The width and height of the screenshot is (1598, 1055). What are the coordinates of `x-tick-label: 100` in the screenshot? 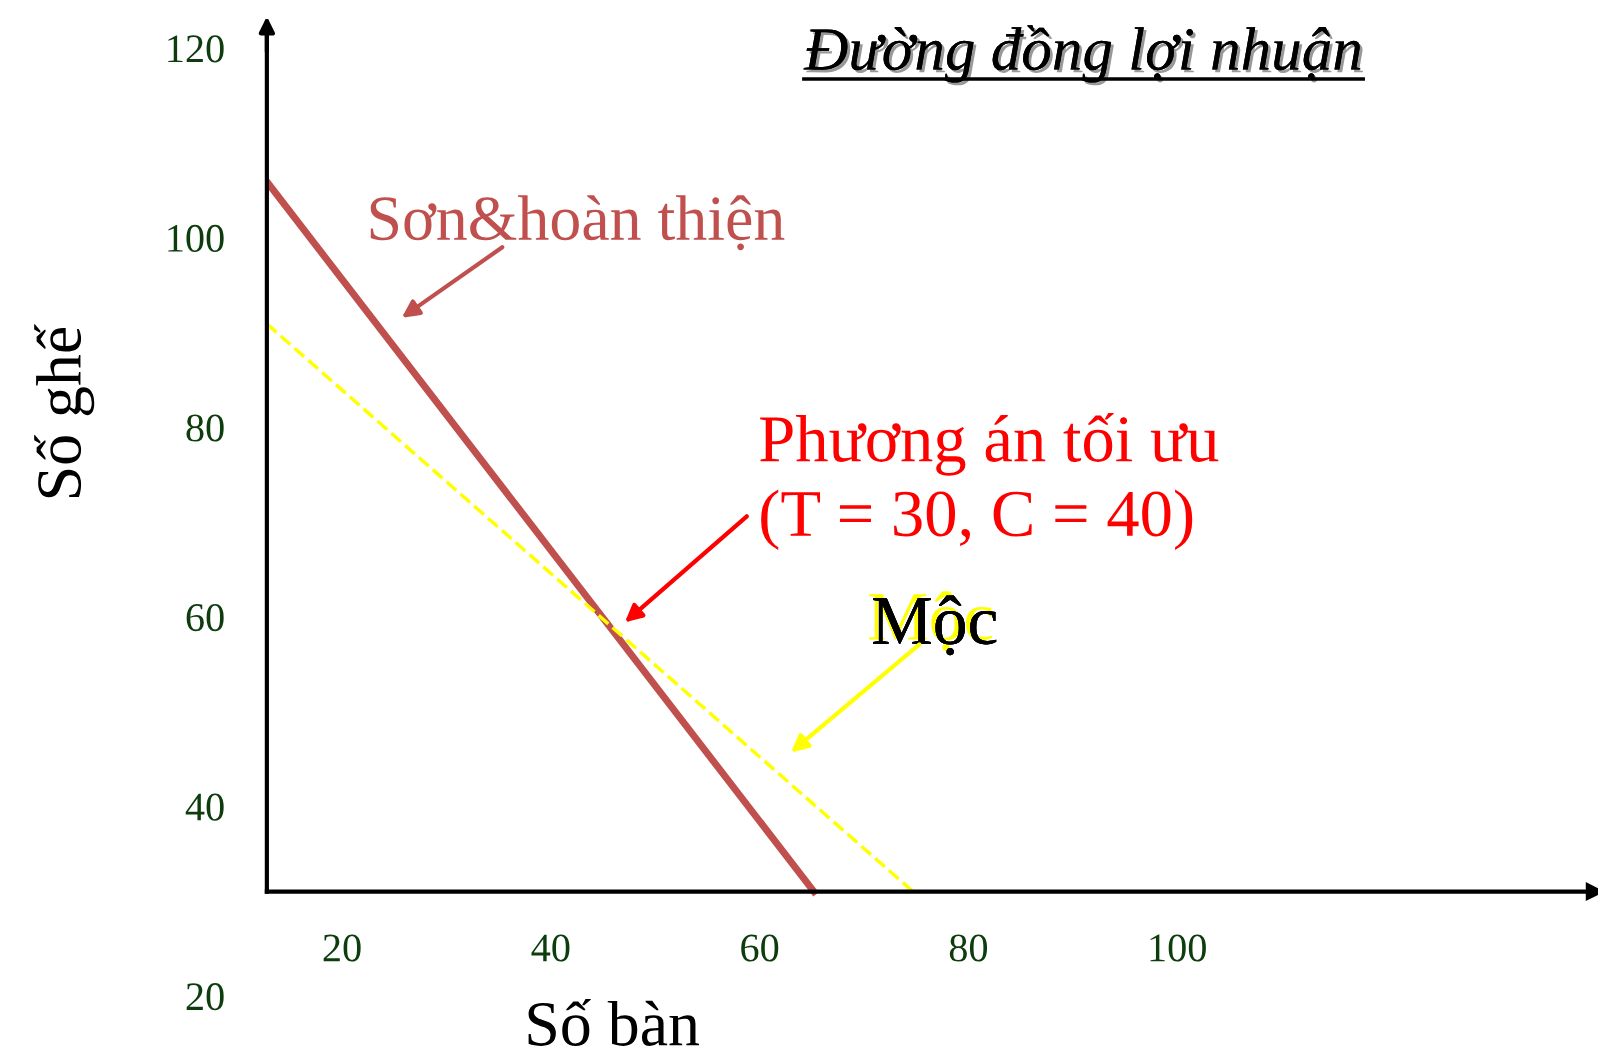 It's located at (1178, 948).